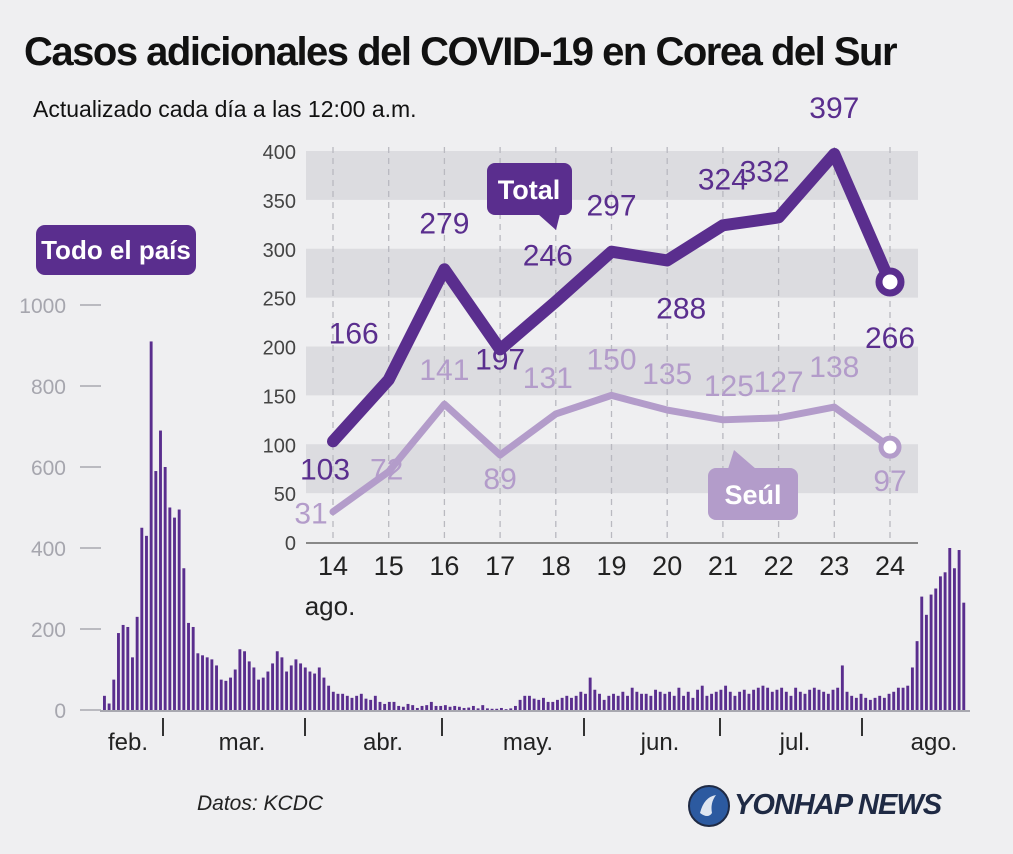  What do you see at coordinates (242, 742) in the screenshot?
I see `month-label: mar.` at bounding box center [242, 742].